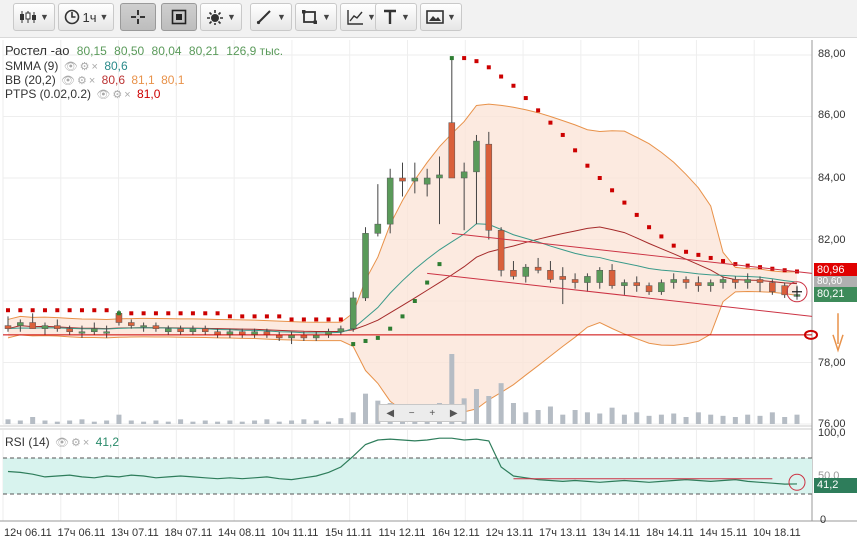 This screenshot has height=544, width=857. I want to click on rsi-value: 41,2, so click(107, 442).